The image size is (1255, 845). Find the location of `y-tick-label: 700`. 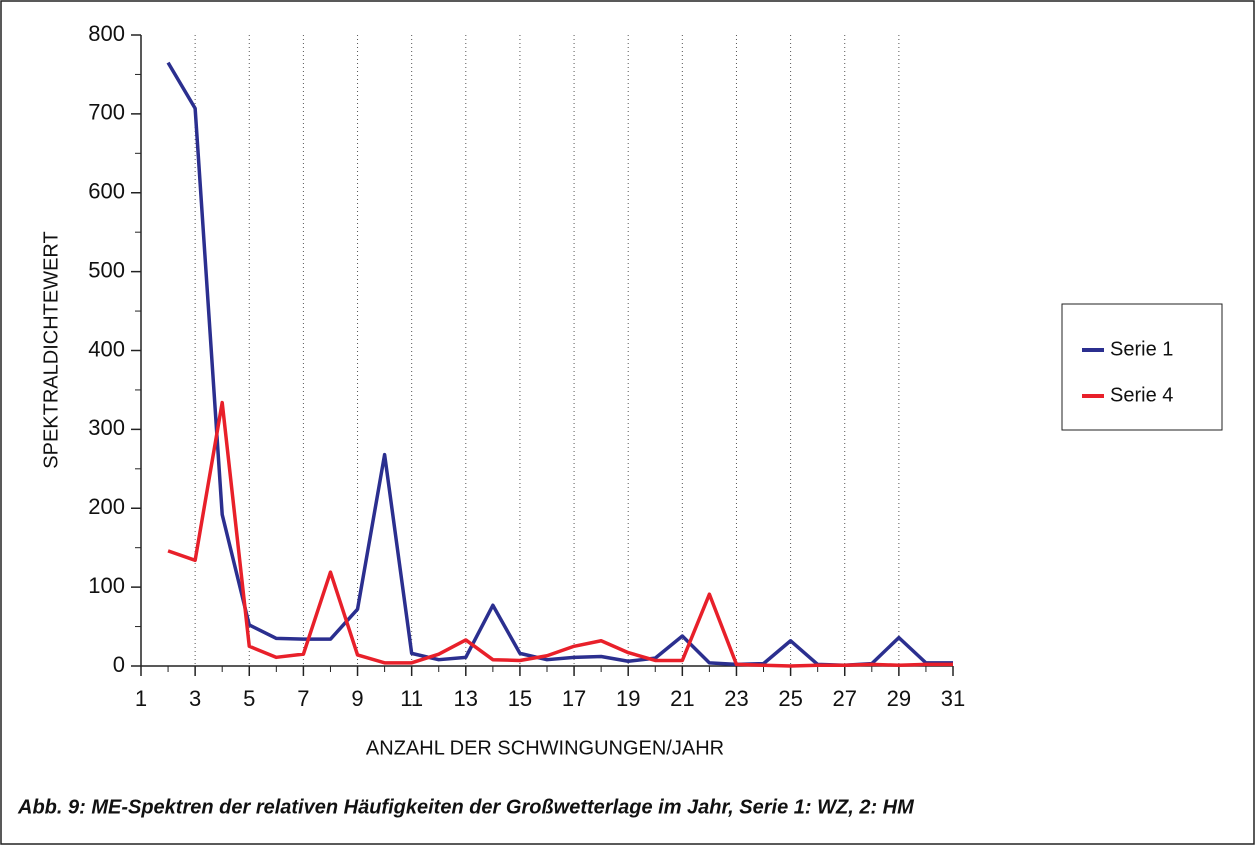

y-tick-label: 700 is located at coordinates (106, 112).